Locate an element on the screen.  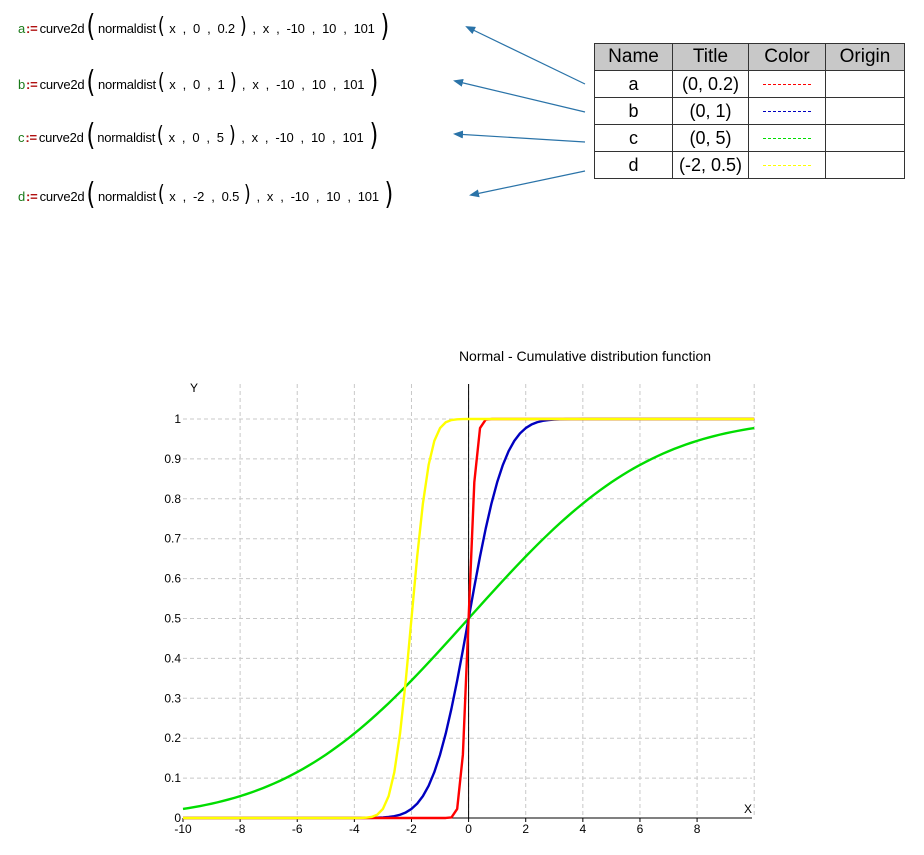
y-tick-label: 0.7 is located at coordinates (172, 539).